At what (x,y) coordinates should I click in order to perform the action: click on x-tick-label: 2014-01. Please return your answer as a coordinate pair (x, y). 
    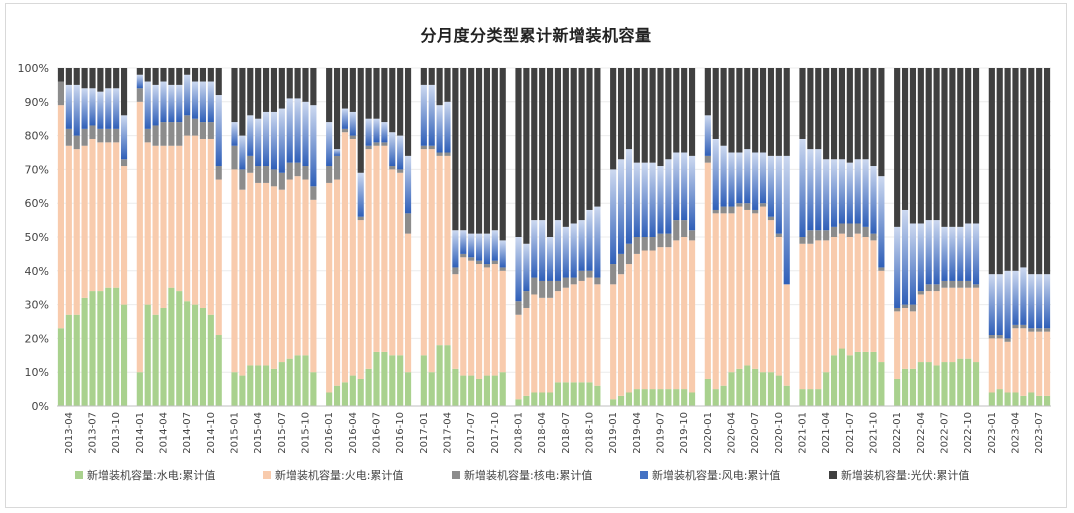
    Looking at the image, I should click on (140, 433).